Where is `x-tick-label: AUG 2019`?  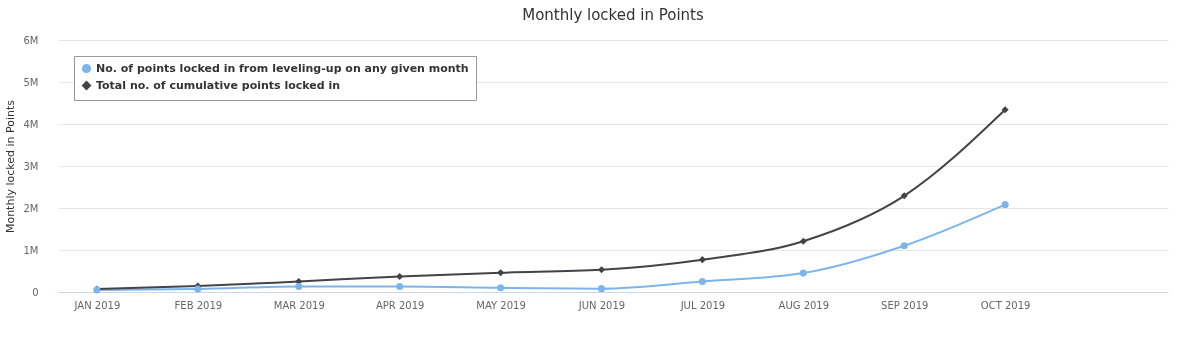
x-tick-label: AUG 2019 is located at coordinates (804, 305).